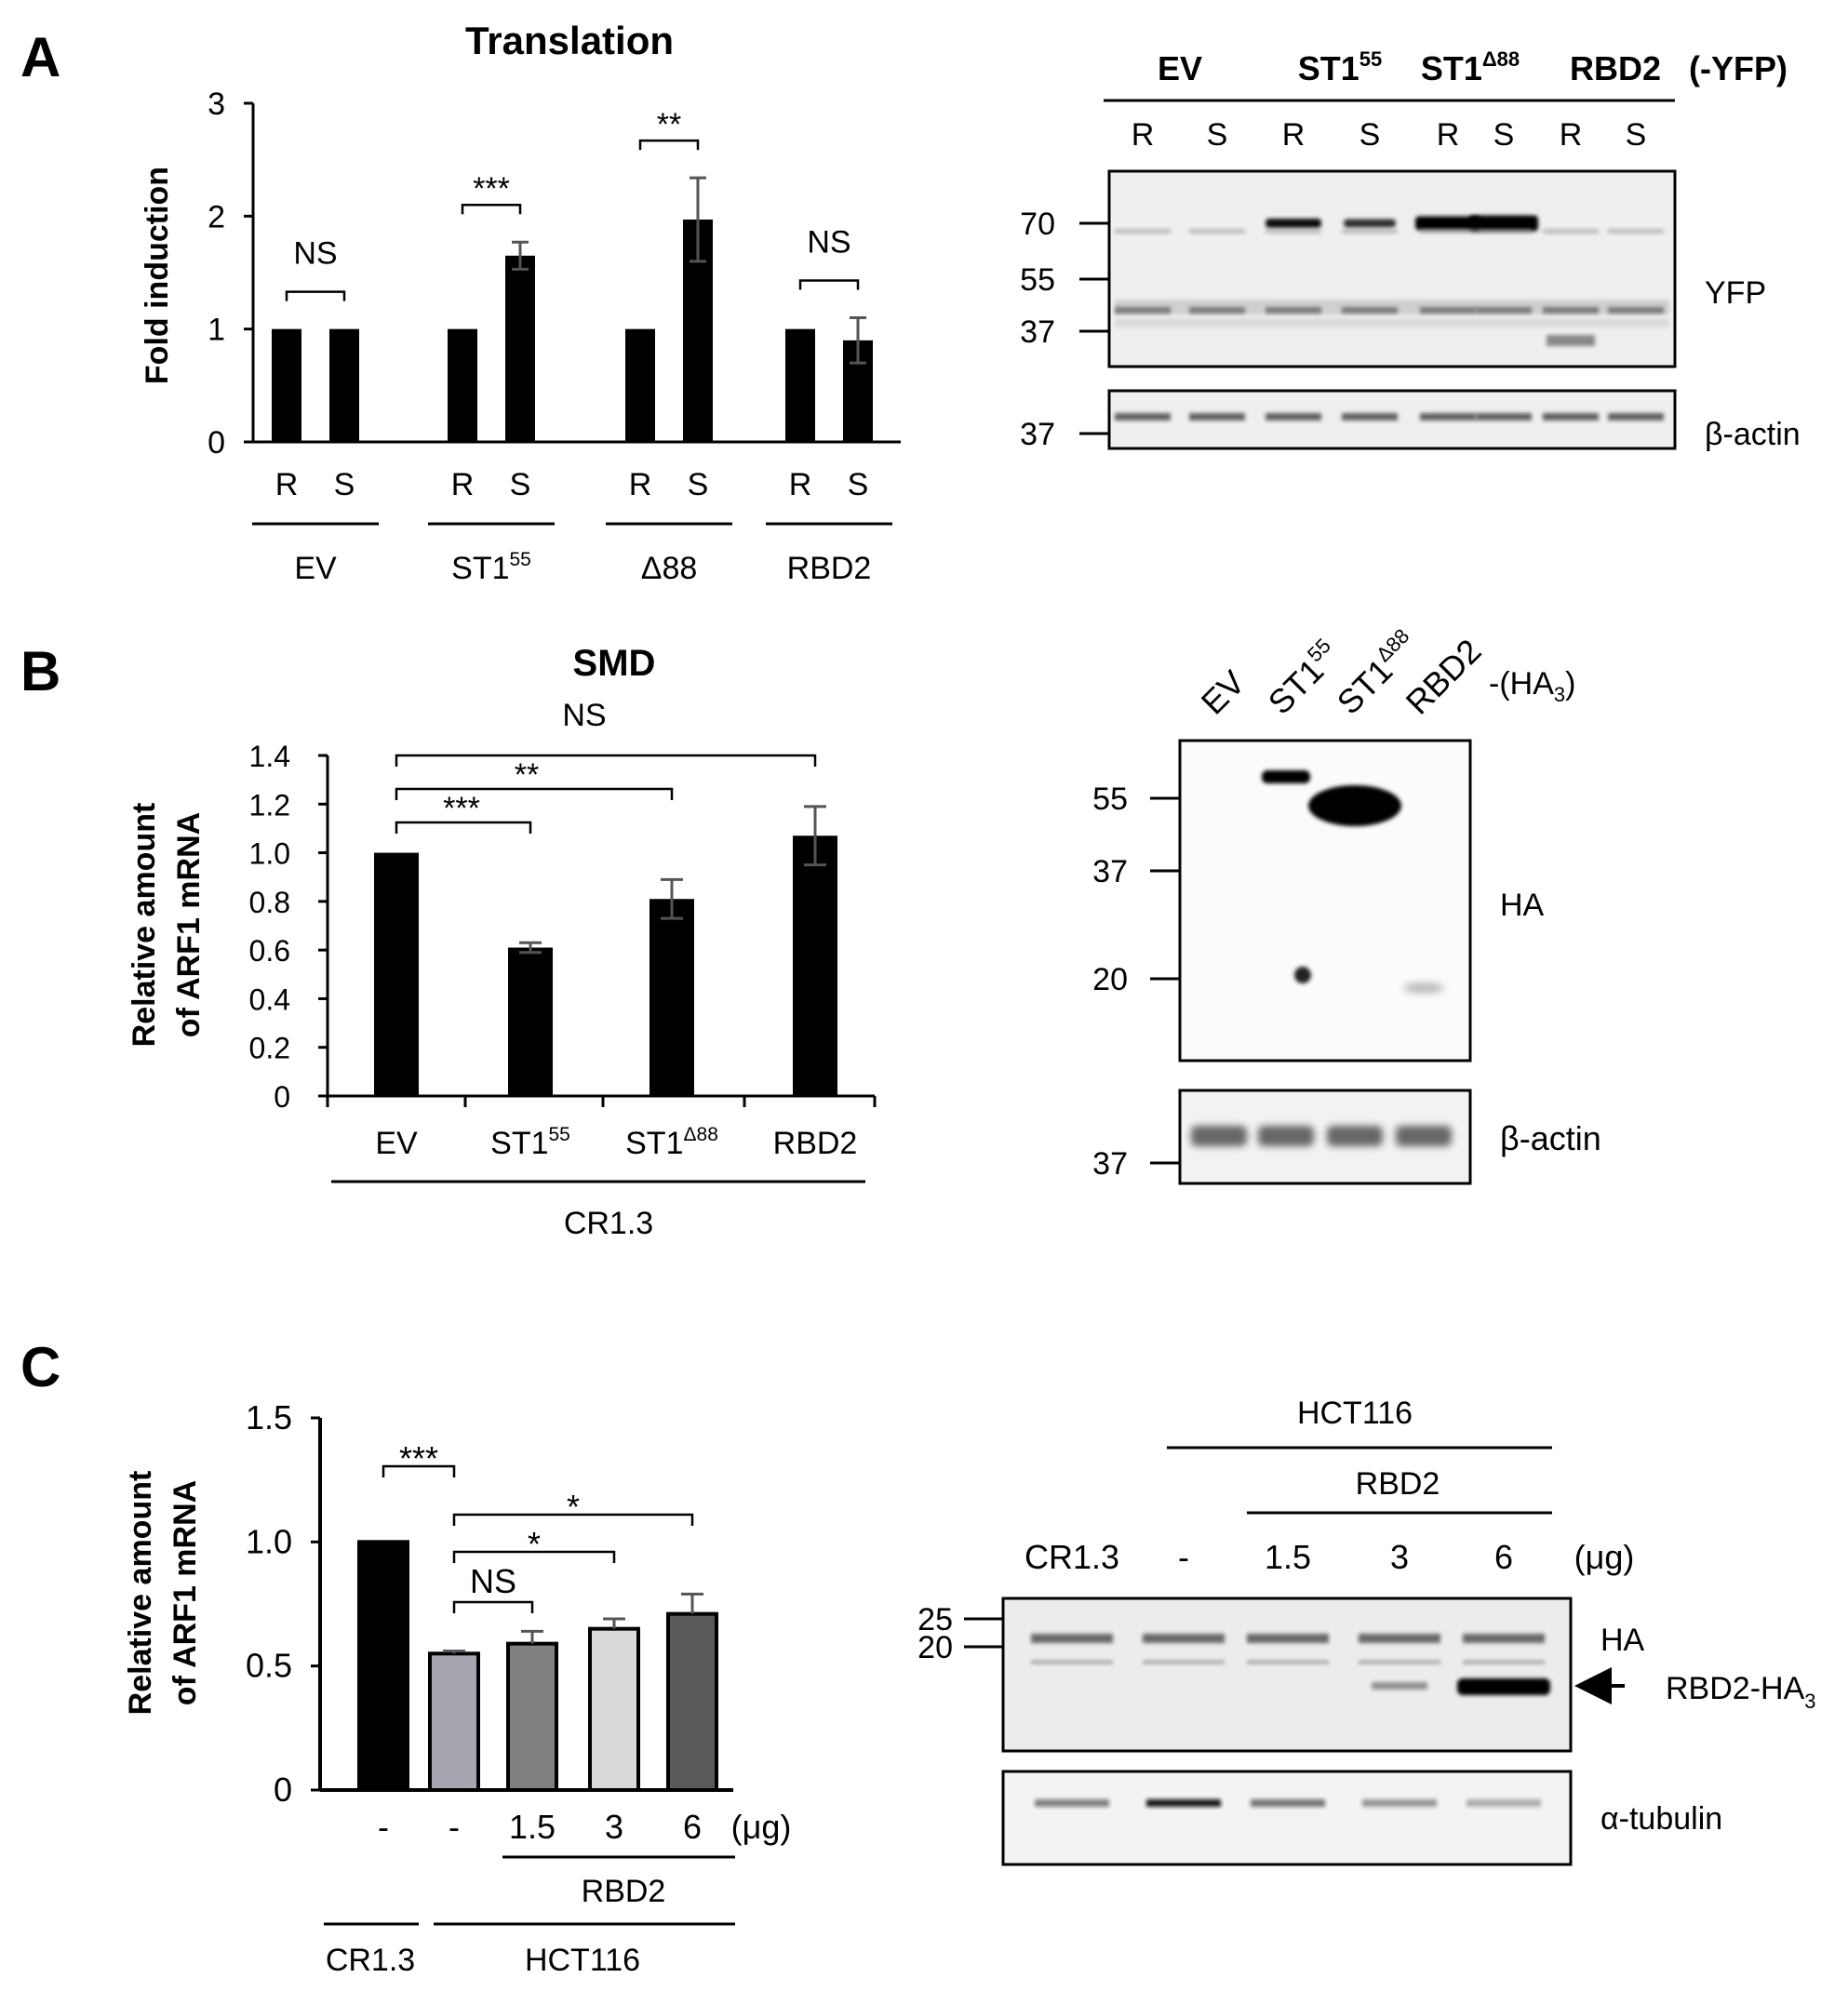 This screenshot has height=1991, width=1848. What do you see at coordinates (1288, 1557) in the screenshot?
I see `blot-c-lane-label: 1.5` at bounding box center [1288, 1557].